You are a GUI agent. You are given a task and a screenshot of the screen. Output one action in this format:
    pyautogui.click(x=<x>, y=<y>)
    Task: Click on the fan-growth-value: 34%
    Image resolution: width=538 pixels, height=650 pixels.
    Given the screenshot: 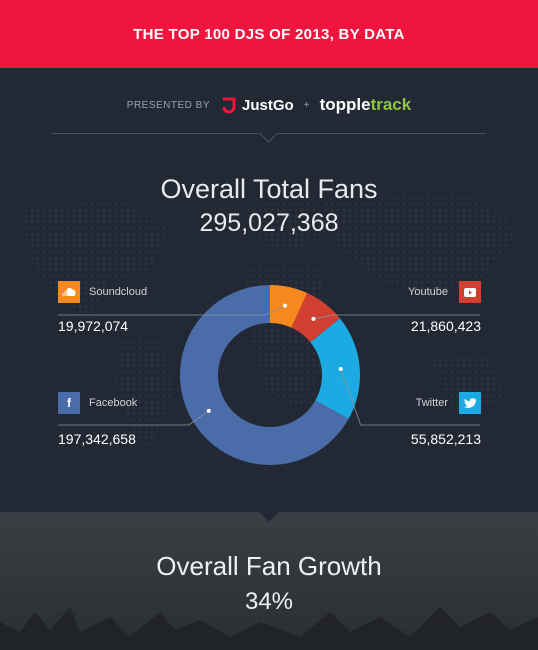 What is the action you would take?
    pyautogui.click(x=269, y=601)
    